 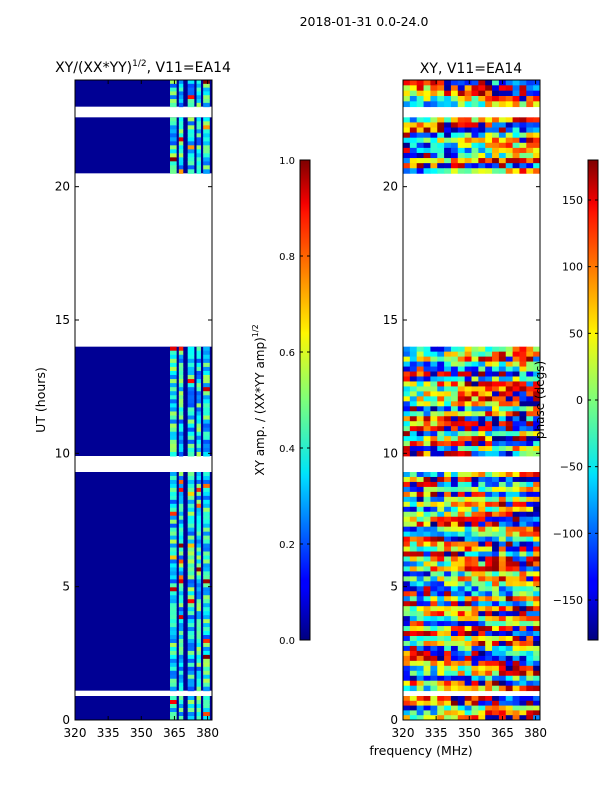 What do you see at coordinates (62, 320) in the screenshot?
I see `y-tick-label: 15` at bounding box center [62, 320].